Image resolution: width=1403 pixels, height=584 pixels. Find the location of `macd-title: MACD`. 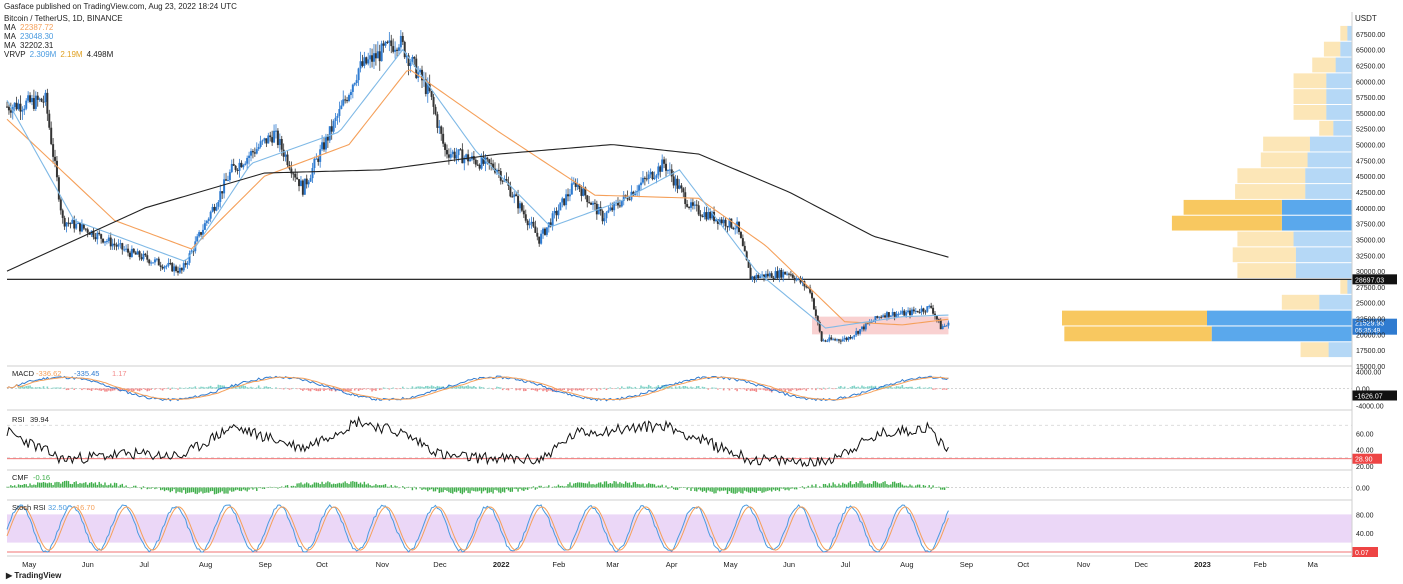

macd-title: MACD is located at coordinates (23, 373).